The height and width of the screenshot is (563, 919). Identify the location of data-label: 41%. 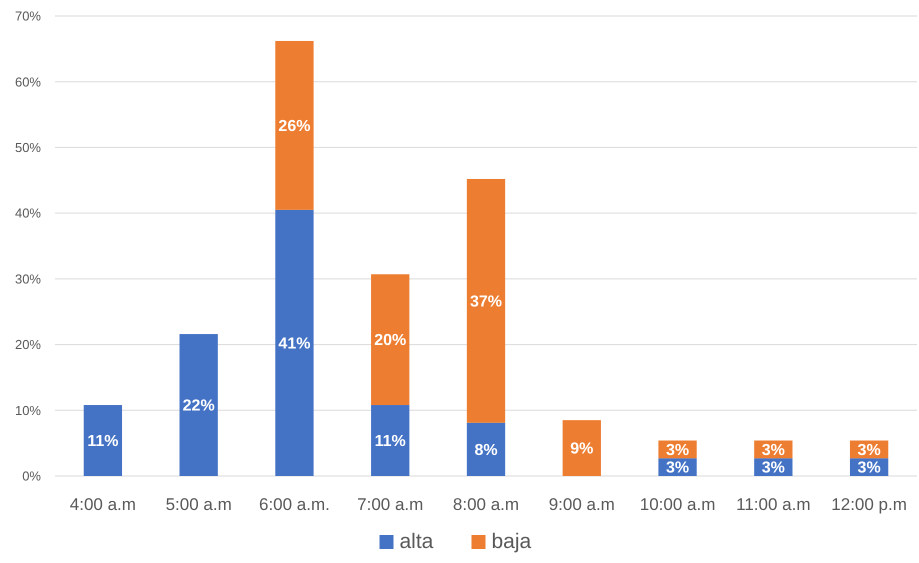
(294, 344).